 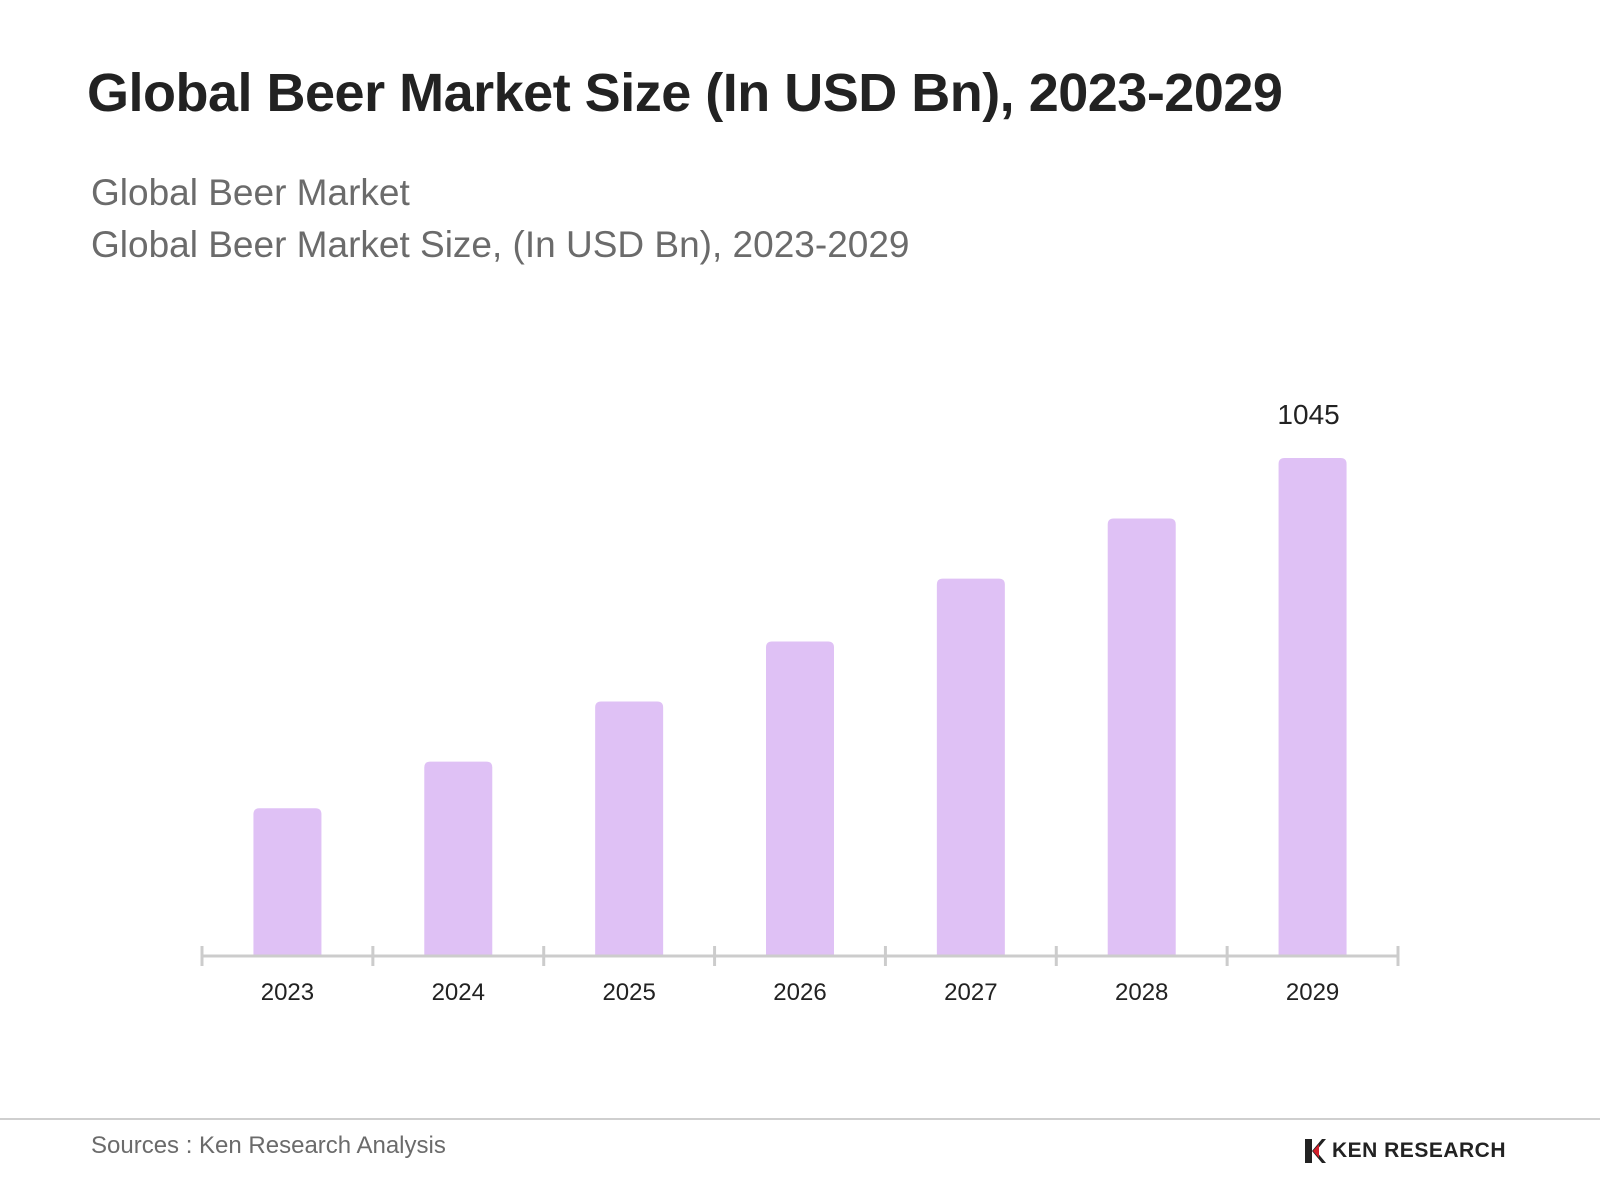 What do you see at coordinates (1312, 707) in the screenshot?
I see `bar-2029` at bounding box center [1312, 707].